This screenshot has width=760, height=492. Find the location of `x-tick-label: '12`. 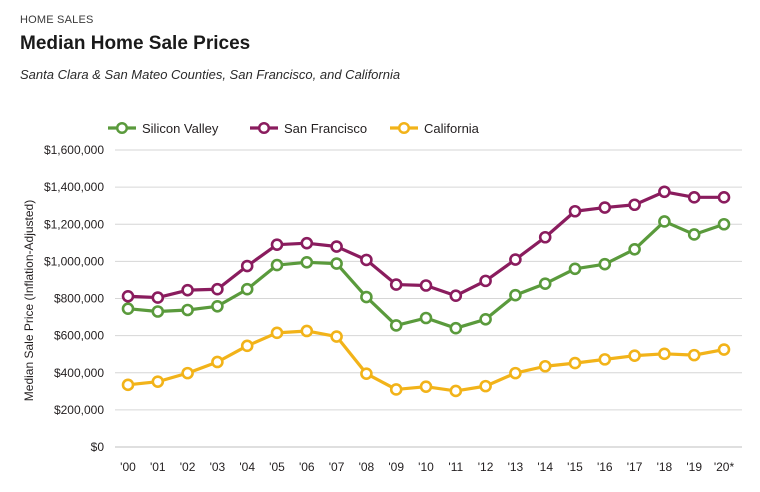

x-tick-label: '12 is located at coordinates (486, 467).